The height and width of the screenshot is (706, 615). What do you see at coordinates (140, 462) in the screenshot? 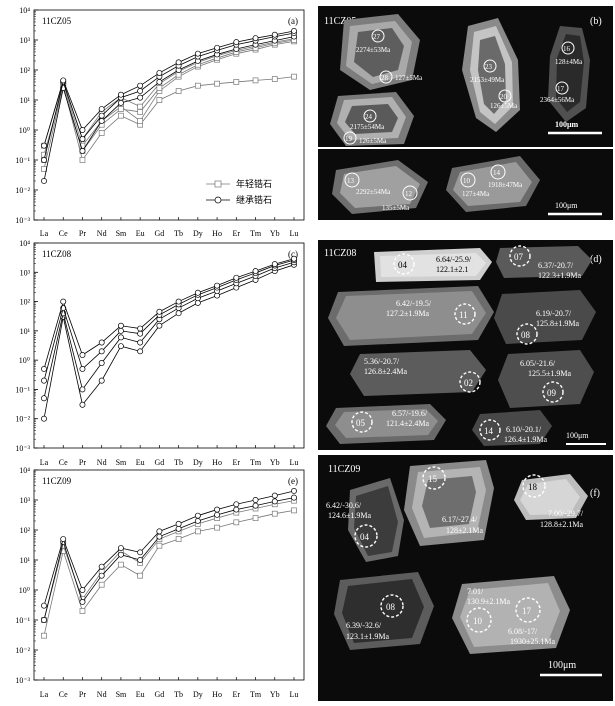
I see `x-tick-label: Eu` at bounding box center [140, 462].